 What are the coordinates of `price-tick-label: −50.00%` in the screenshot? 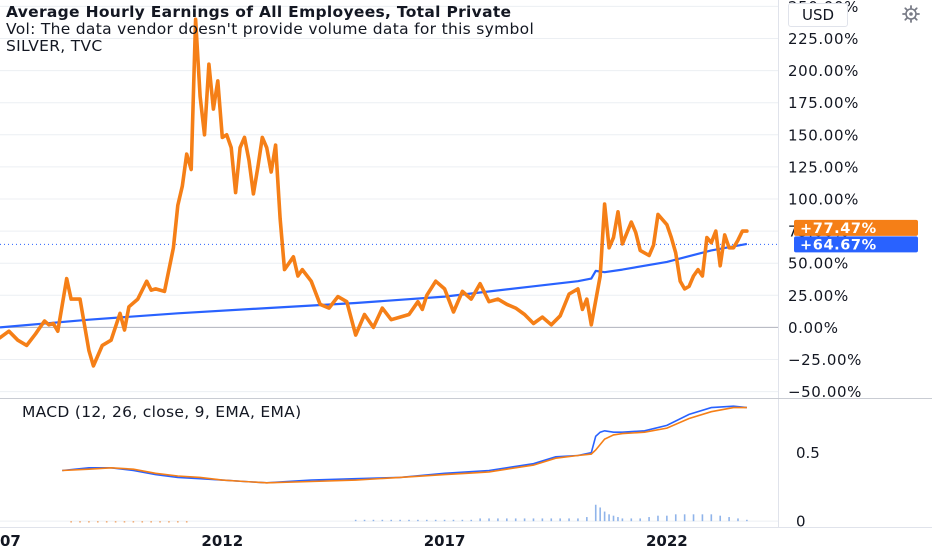 It's located at (825, 392).